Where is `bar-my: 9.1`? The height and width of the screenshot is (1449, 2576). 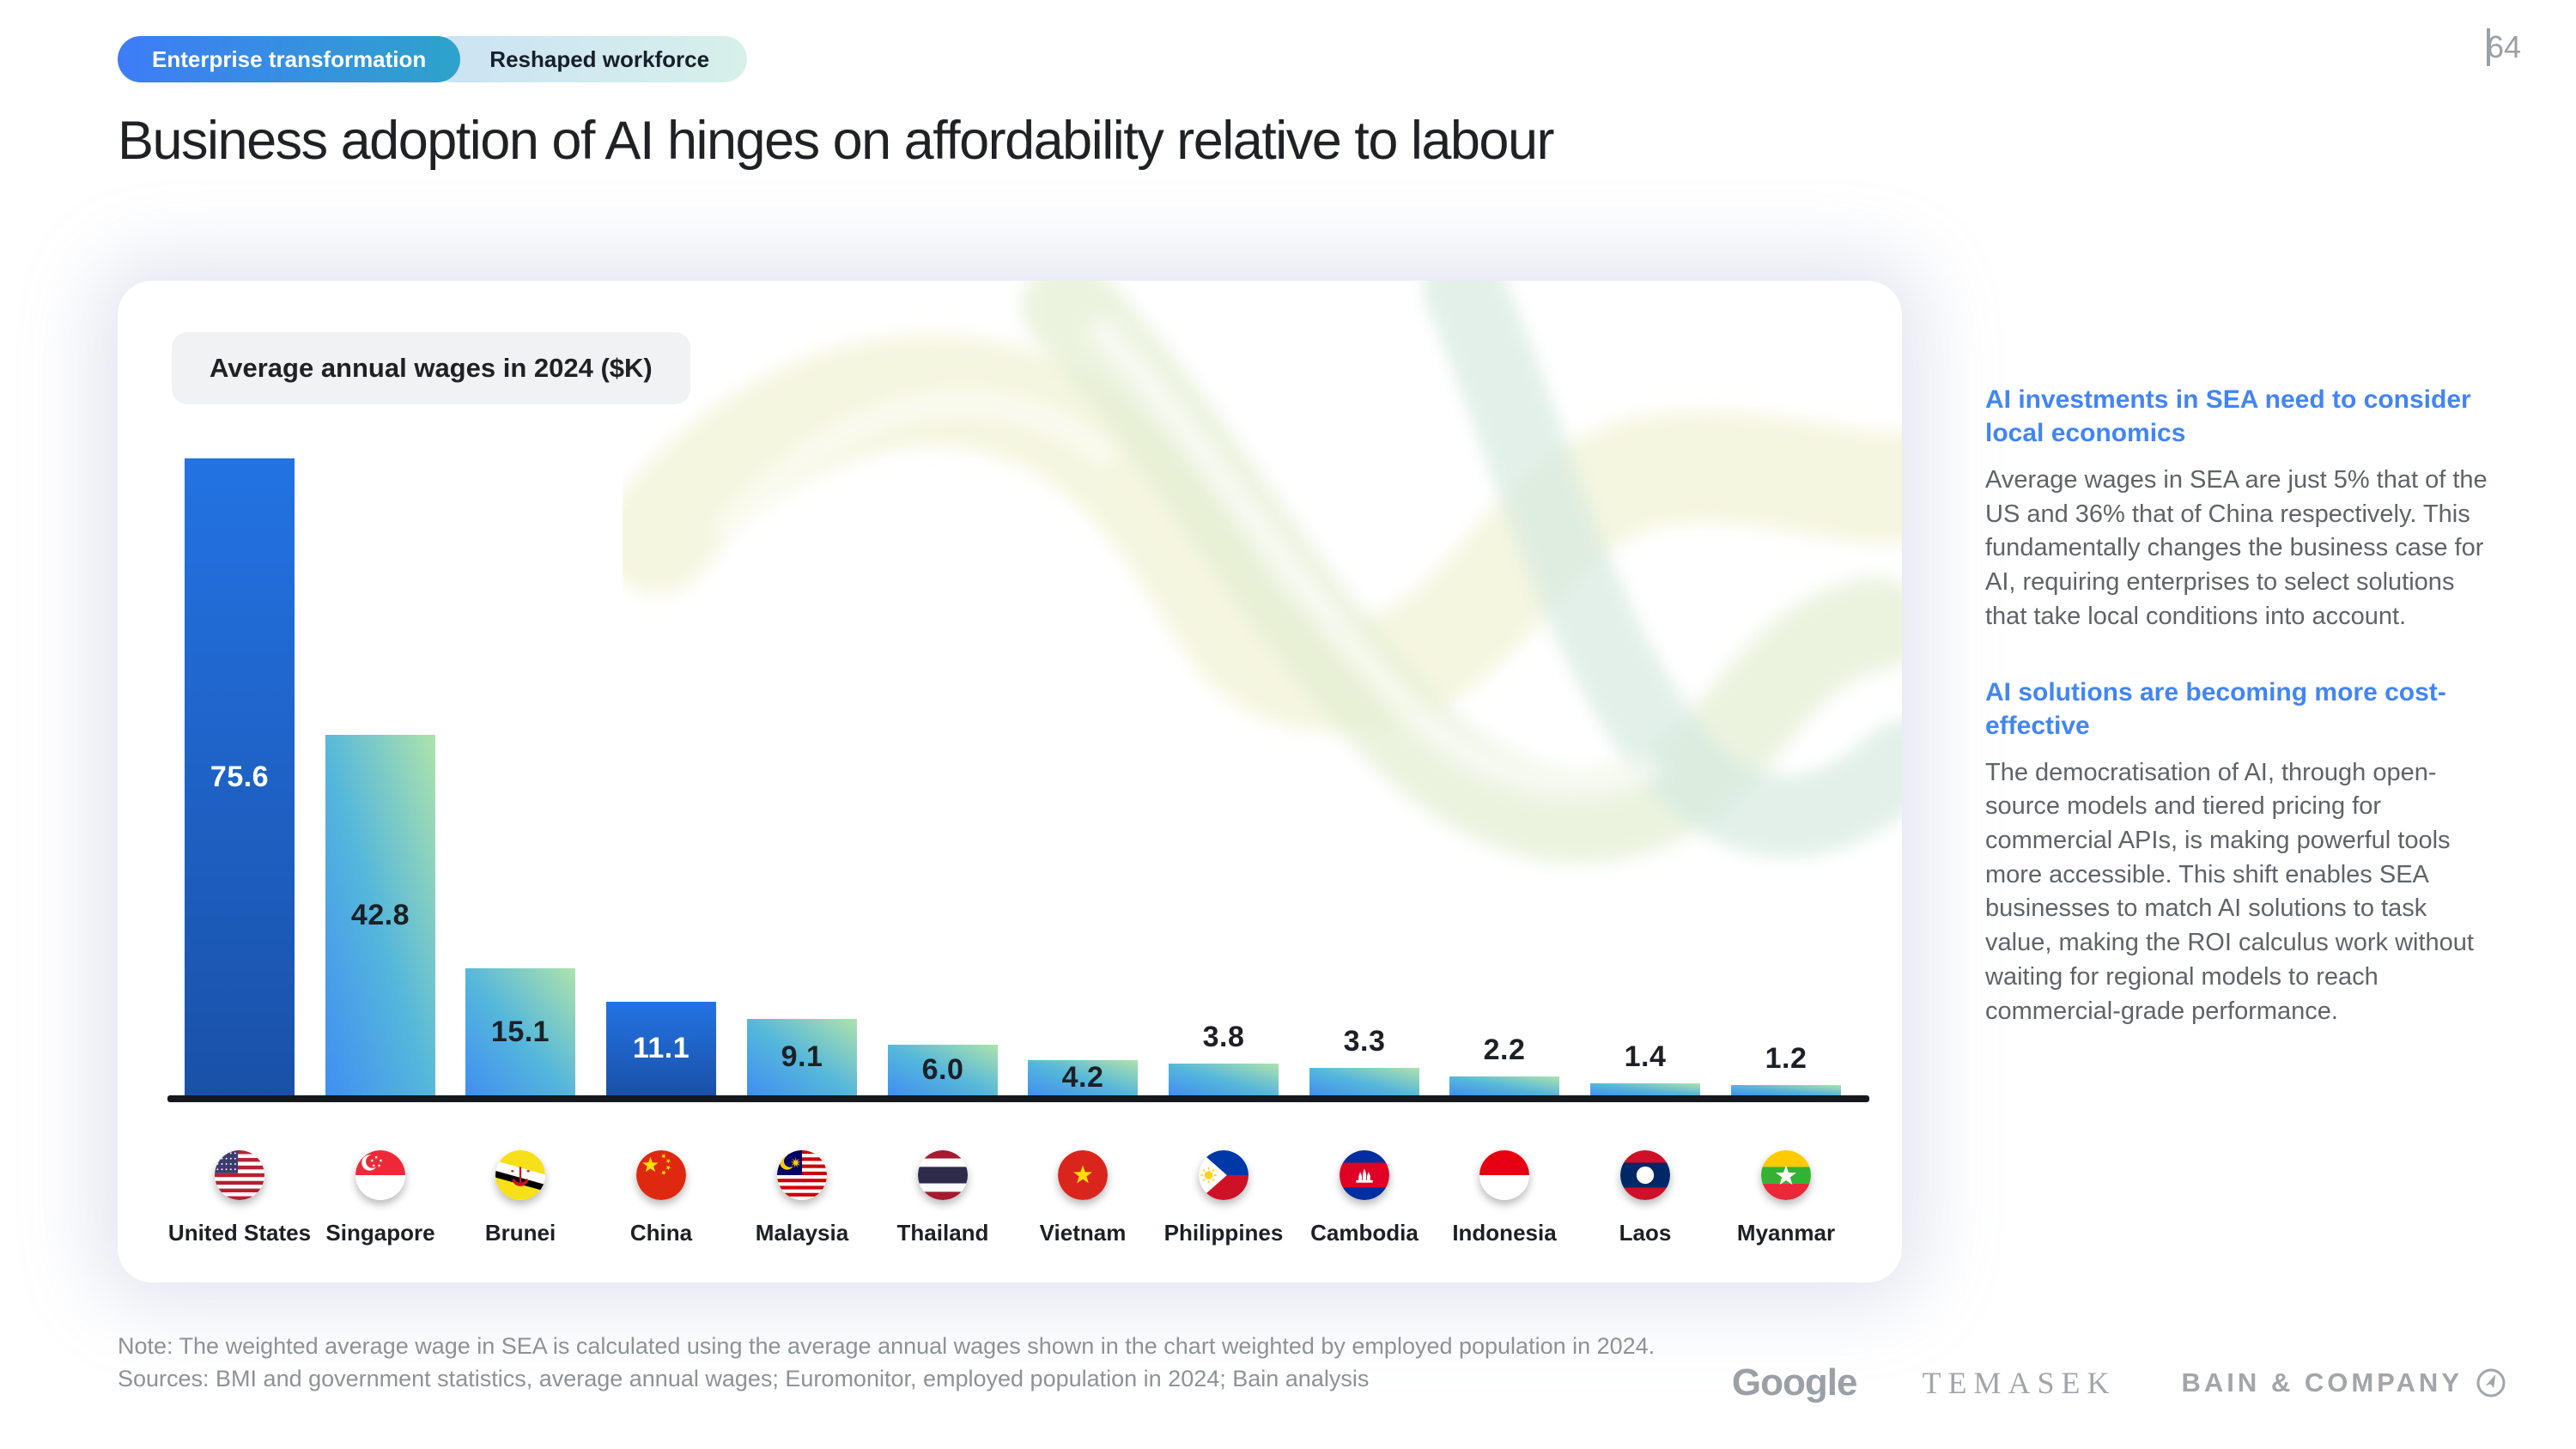 bar-my: 9.1 is located at coordinates (802, 1057).